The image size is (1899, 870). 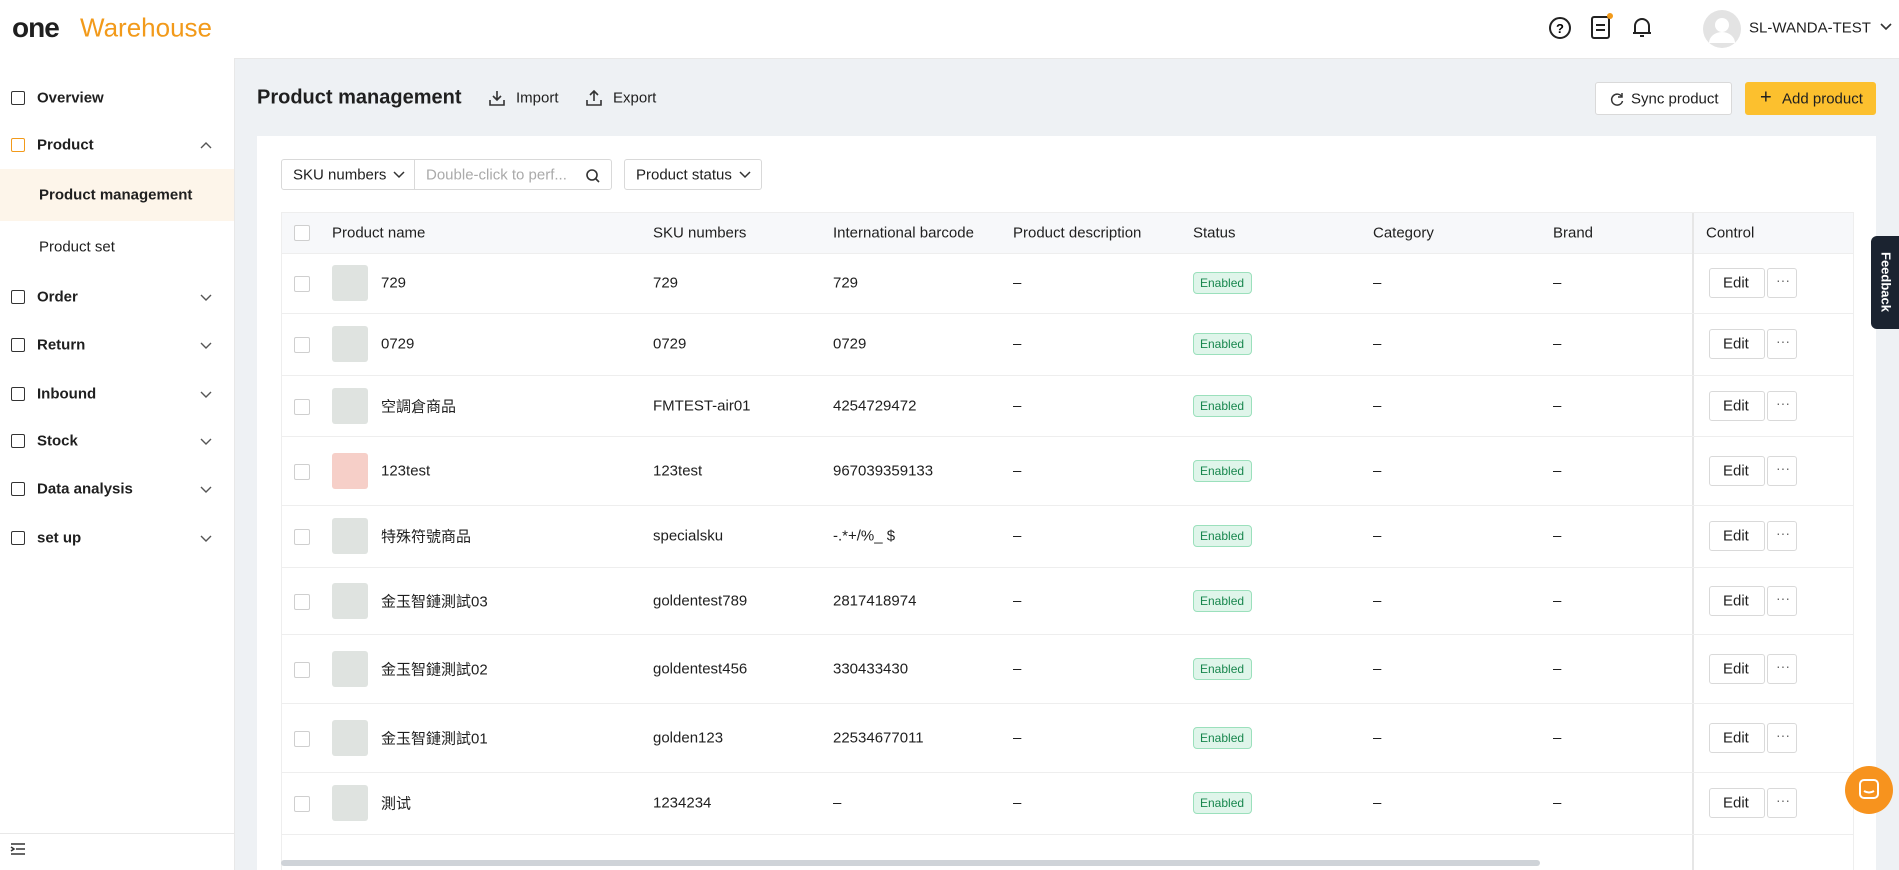 What do you see at coordinates (1602, 26) in the screenshot?
I see `tasks-icon` at bounding box center [1602, 26].